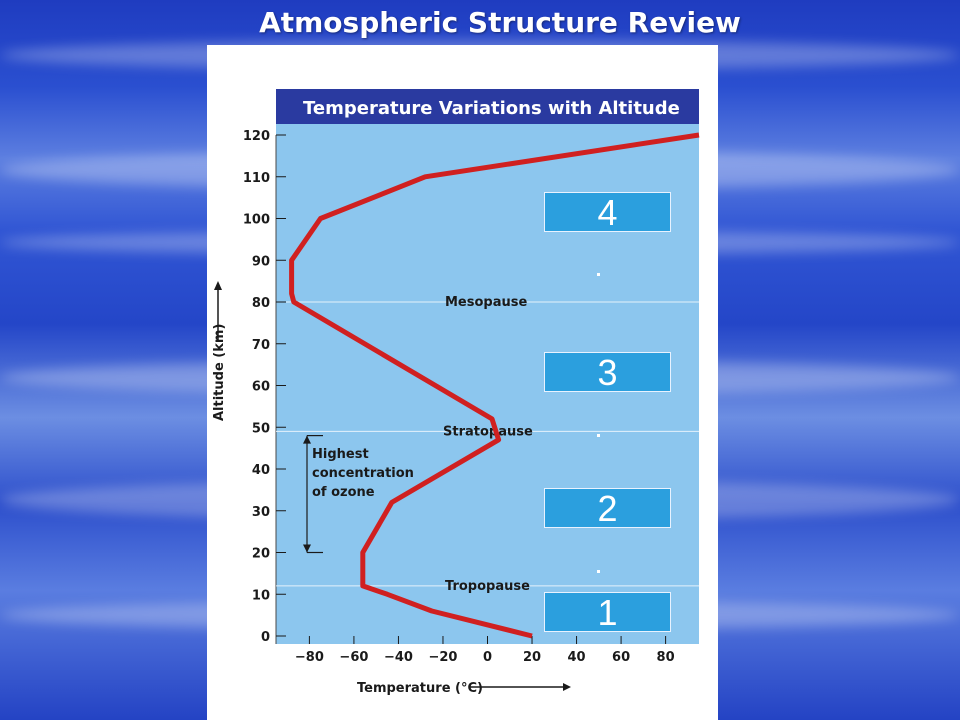  I want to click on y-tick-label: 100, so click(256, 220).